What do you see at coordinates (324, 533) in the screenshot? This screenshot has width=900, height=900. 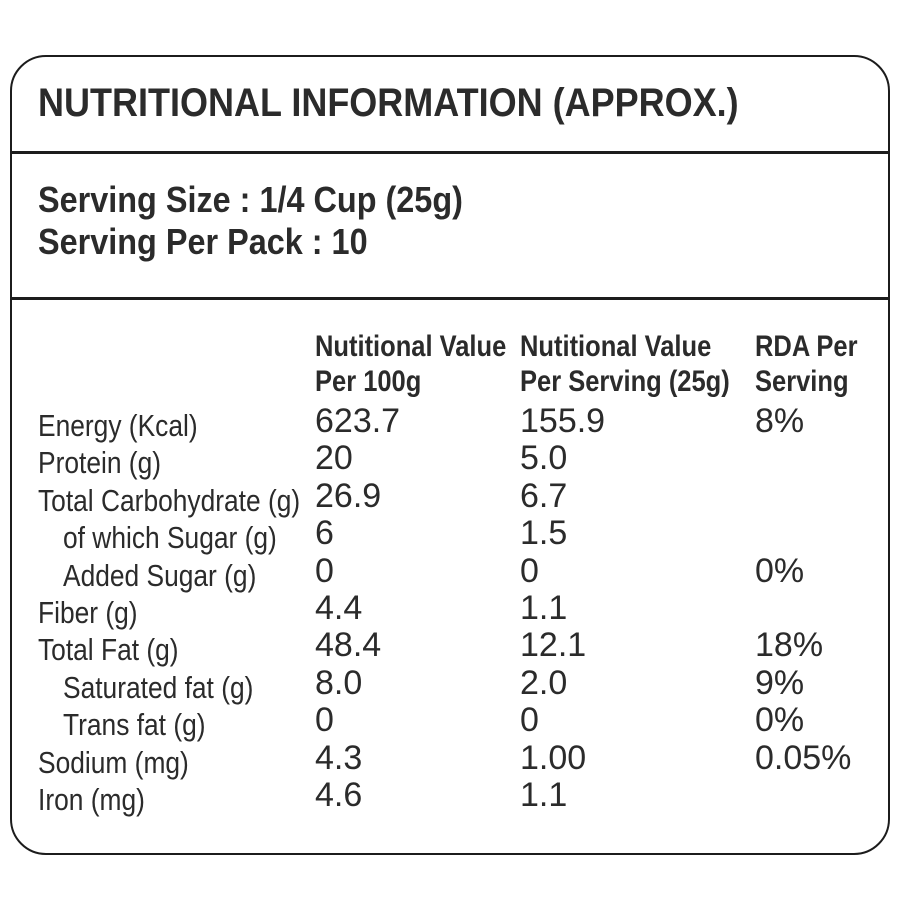 I see `per-100g-value-cell: 6` at bounding box center [324, 533].